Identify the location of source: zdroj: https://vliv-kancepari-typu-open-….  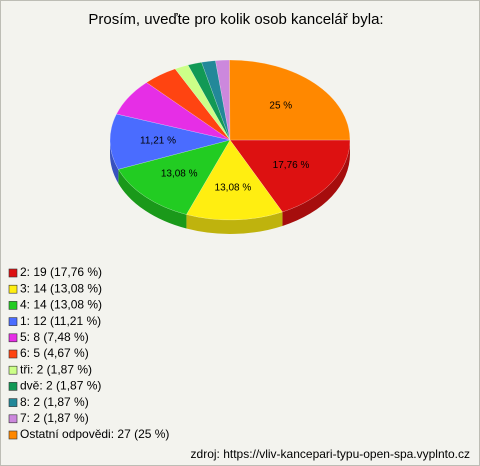
(330, 454).